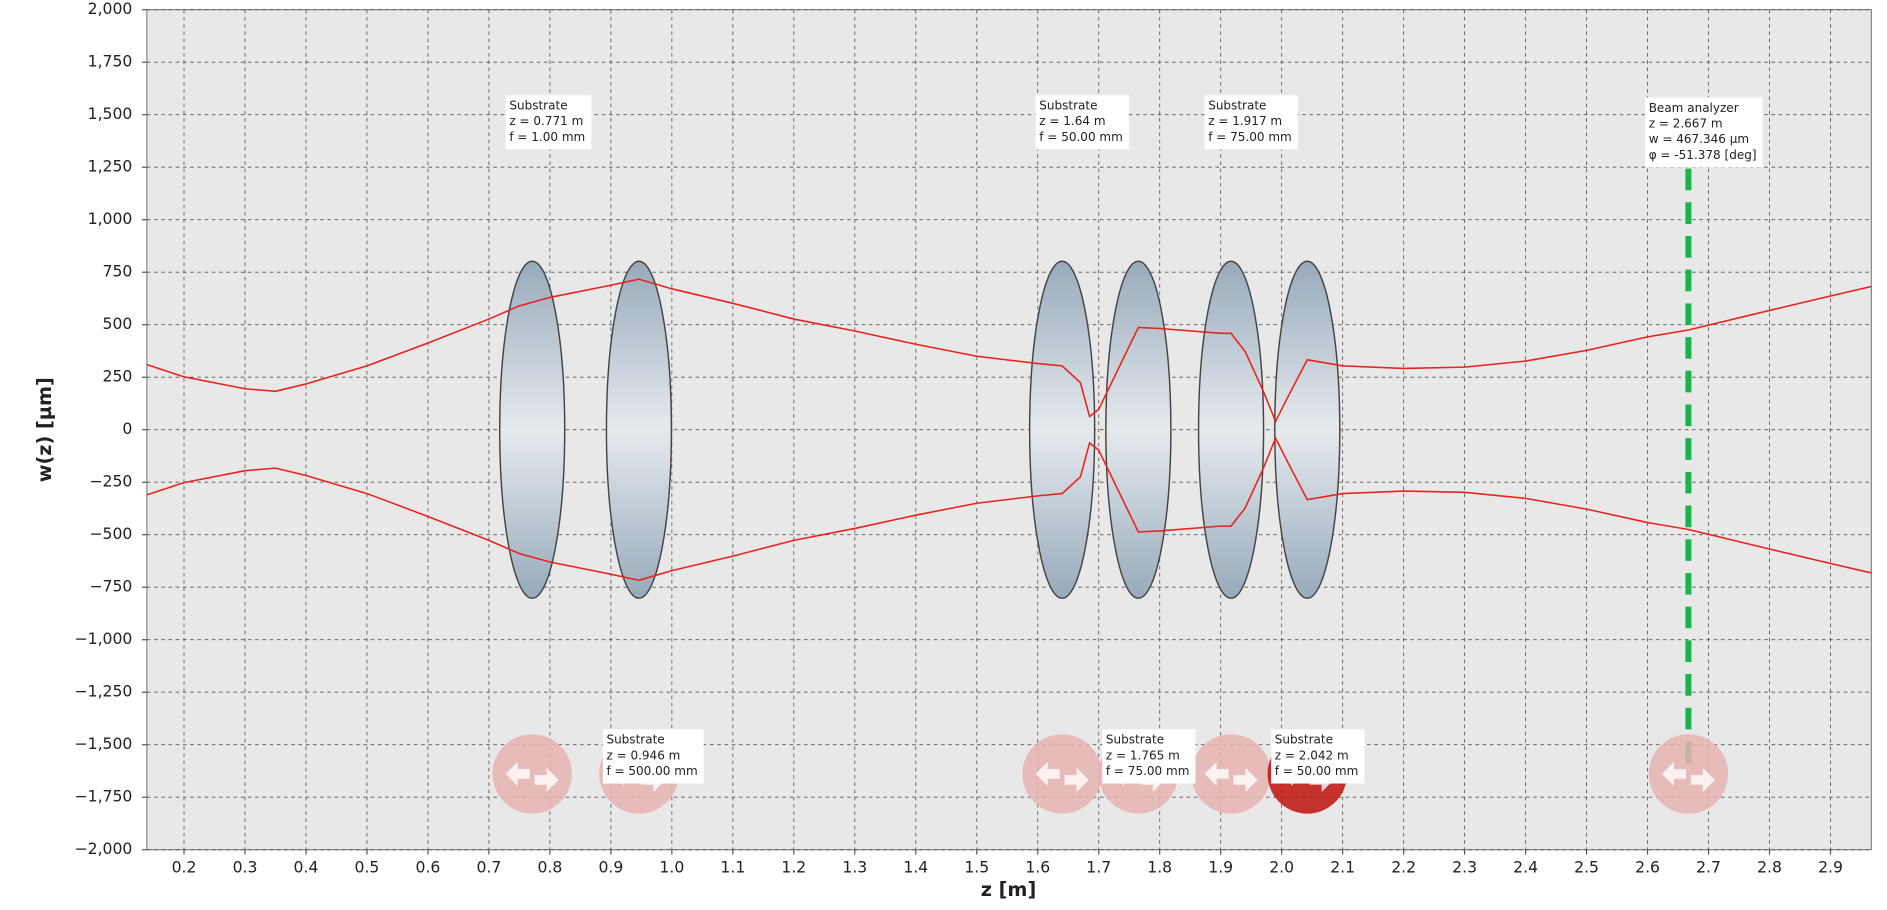  Describe the element at coordinates (104, 638) in the screenshot. I see `y-tick-label: −1,000` at that location.